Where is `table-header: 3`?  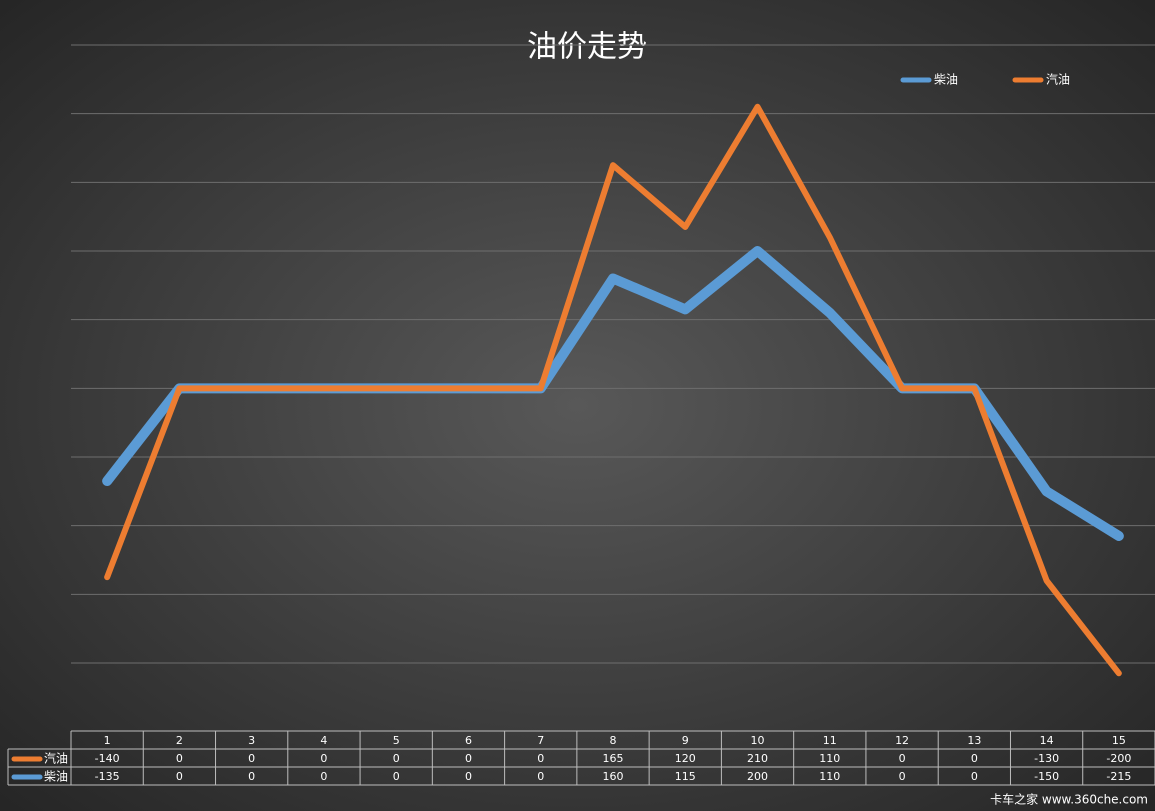
table-header: 3 is located at coordinates (251, 740).